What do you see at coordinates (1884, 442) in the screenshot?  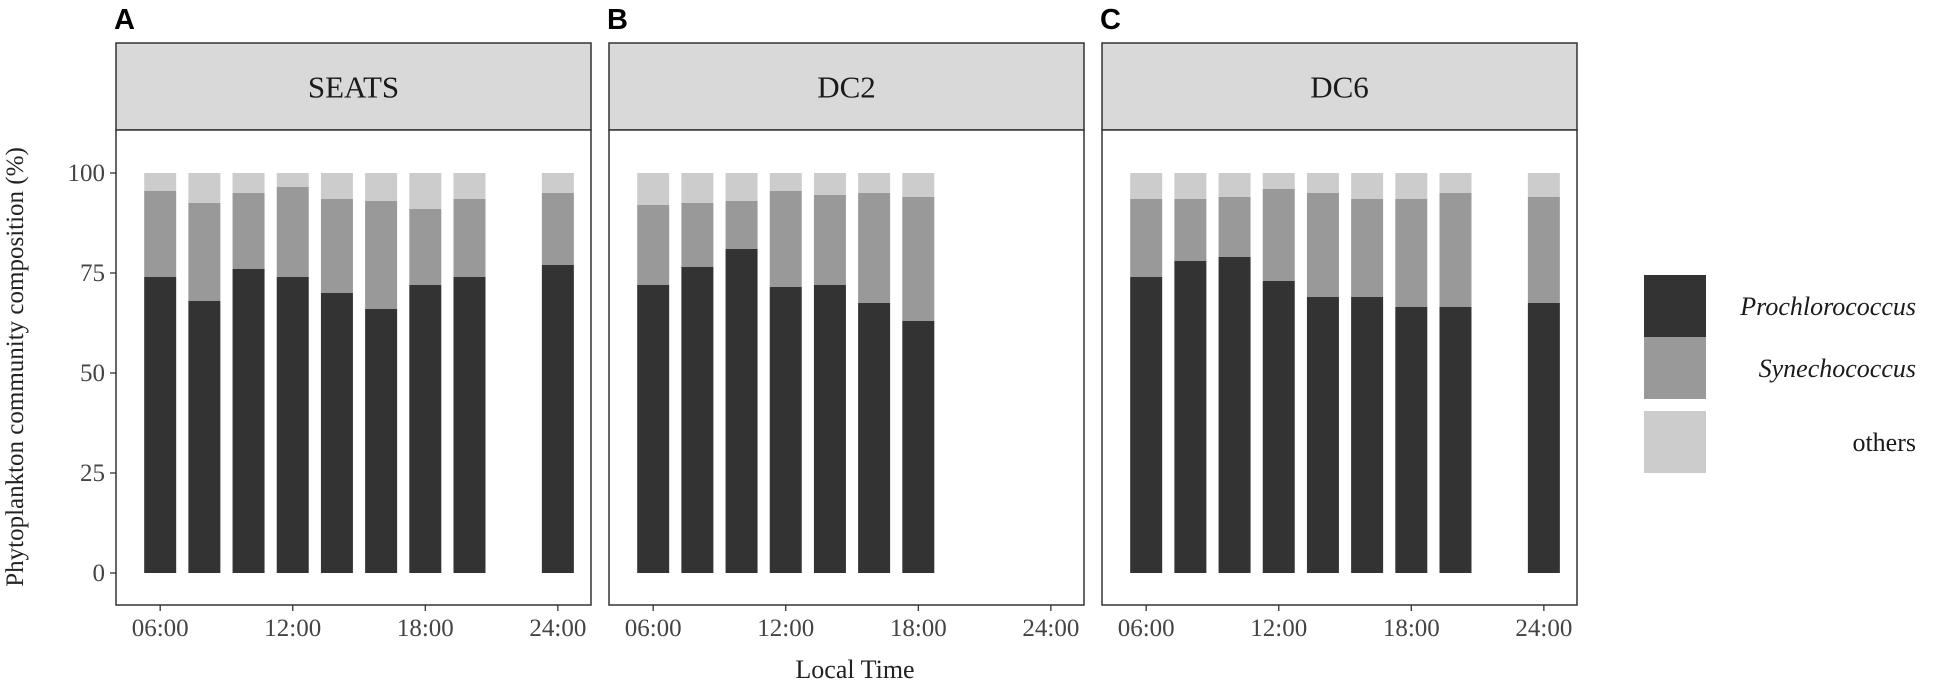 I see `legend-label-others: others` at bounding box center [1884, 442].